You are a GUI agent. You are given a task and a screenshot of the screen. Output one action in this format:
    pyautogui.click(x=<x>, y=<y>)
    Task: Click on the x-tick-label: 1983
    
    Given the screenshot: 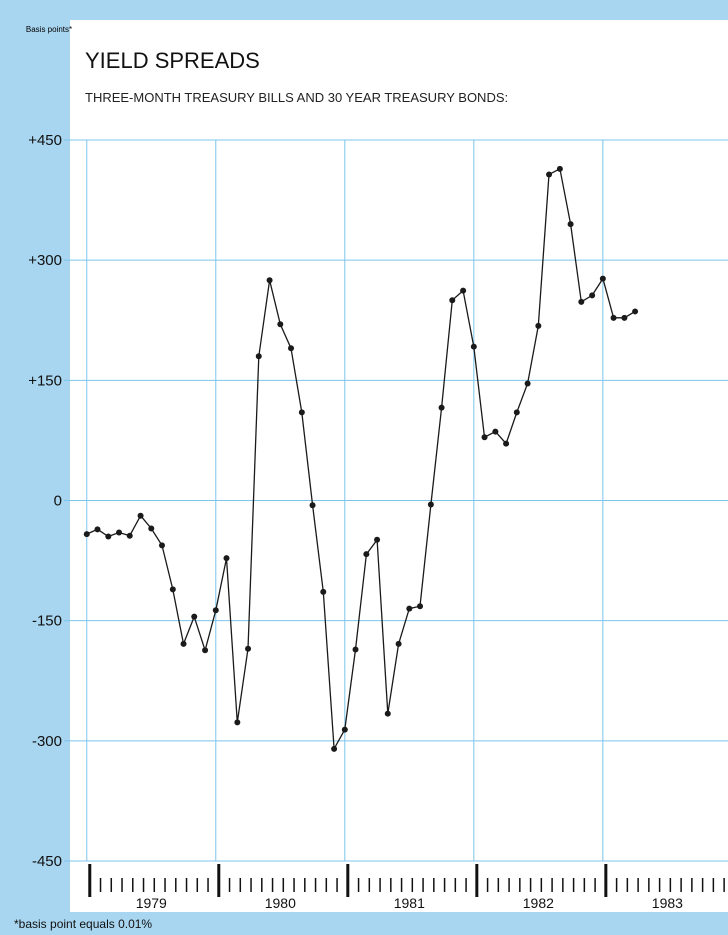 What is the action you would take?
    pyautogui.click(x=667, y=903)
    